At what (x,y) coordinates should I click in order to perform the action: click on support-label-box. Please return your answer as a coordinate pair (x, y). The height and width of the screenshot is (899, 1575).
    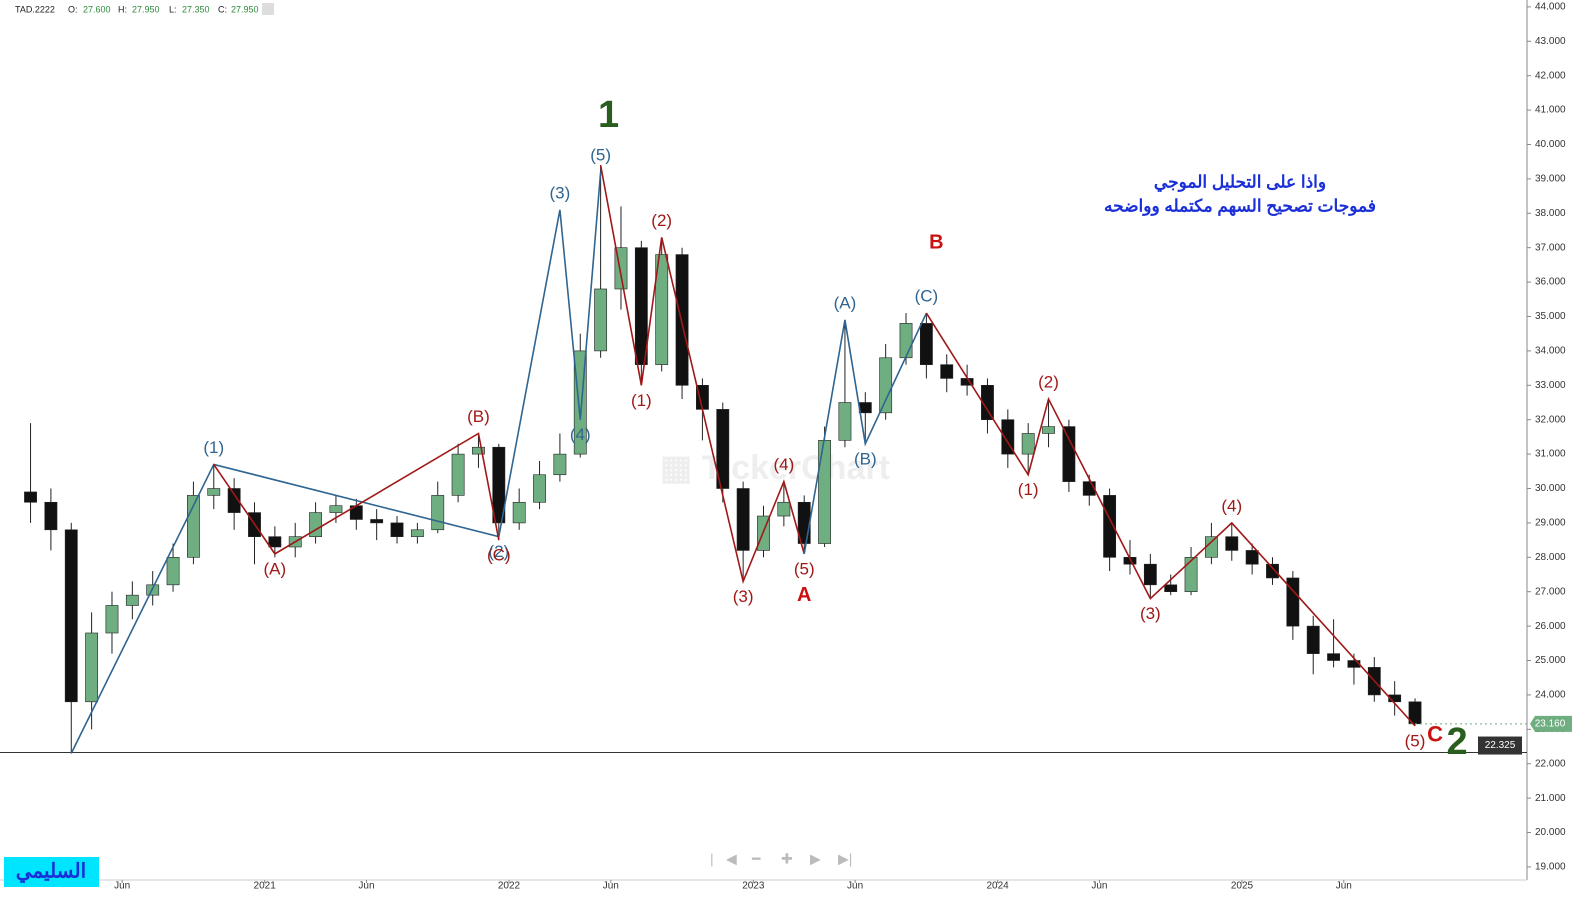
    Looking at the image, I should click on (1500, 745).